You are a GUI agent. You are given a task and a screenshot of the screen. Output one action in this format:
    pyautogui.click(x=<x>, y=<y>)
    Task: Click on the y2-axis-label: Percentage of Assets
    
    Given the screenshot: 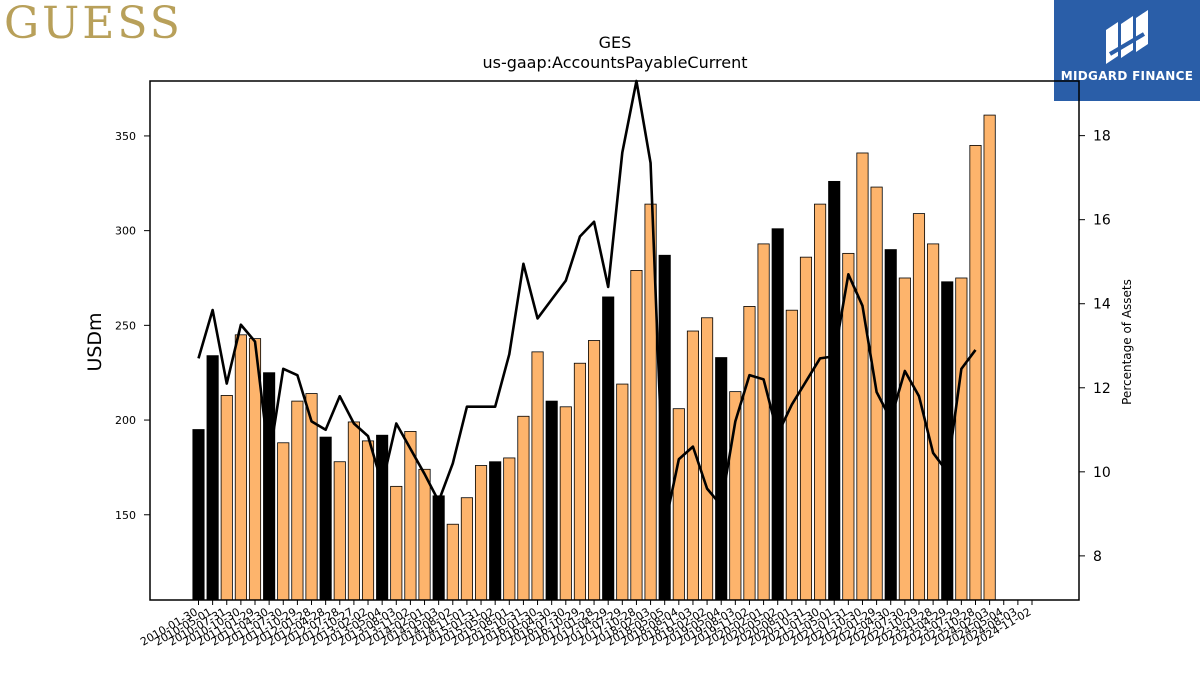 What is the action you would take?
    pyautogui.click(x=1127, y=342)
    